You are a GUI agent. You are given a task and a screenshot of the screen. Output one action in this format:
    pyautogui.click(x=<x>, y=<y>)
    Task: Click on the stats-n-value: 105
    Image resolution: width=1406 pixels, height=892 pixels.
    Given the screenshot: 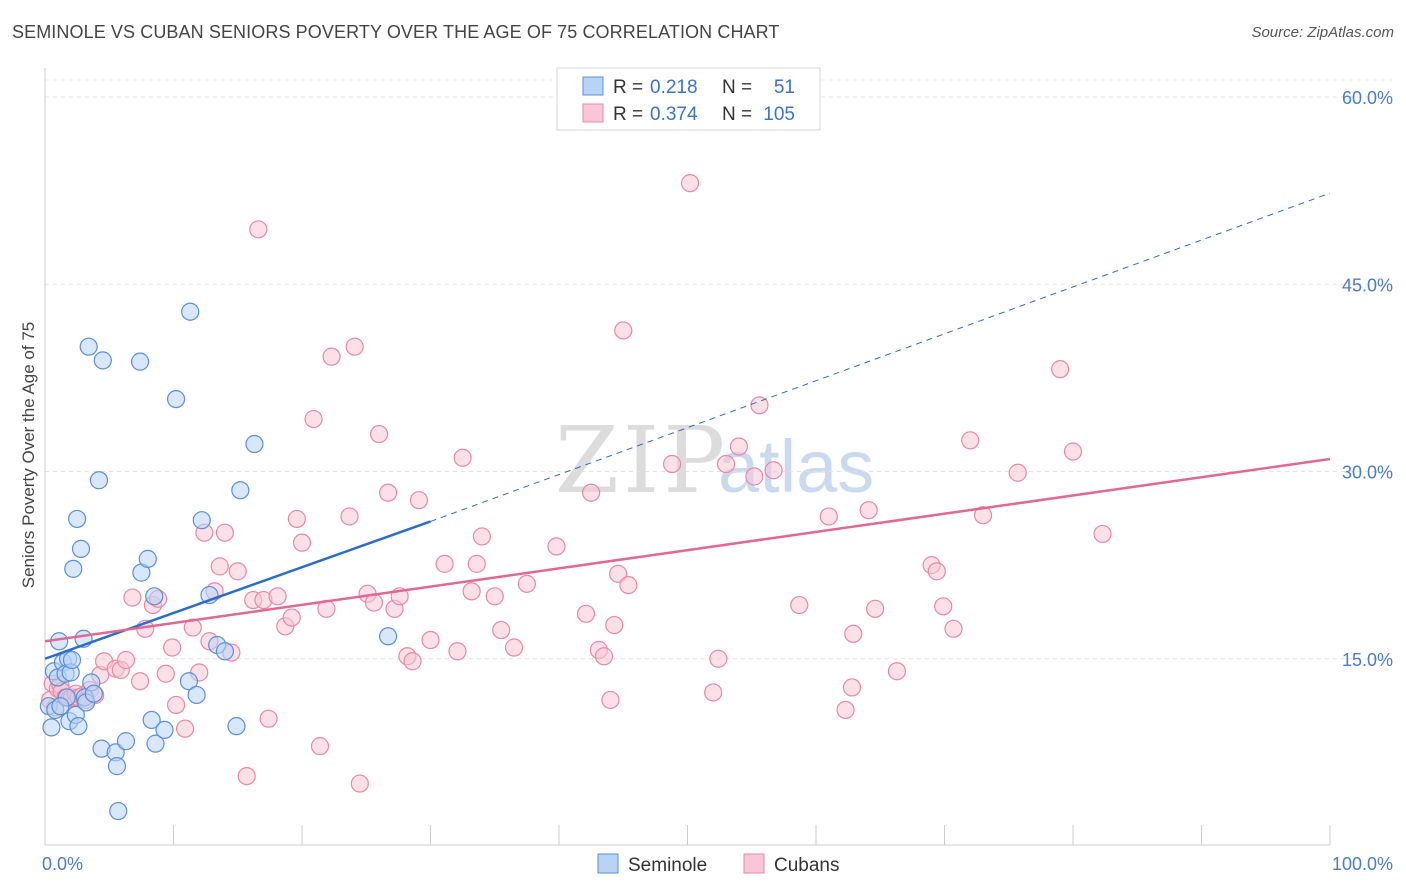 What is the action you would take?
    pyautogui.click(x=779, y=114)
    